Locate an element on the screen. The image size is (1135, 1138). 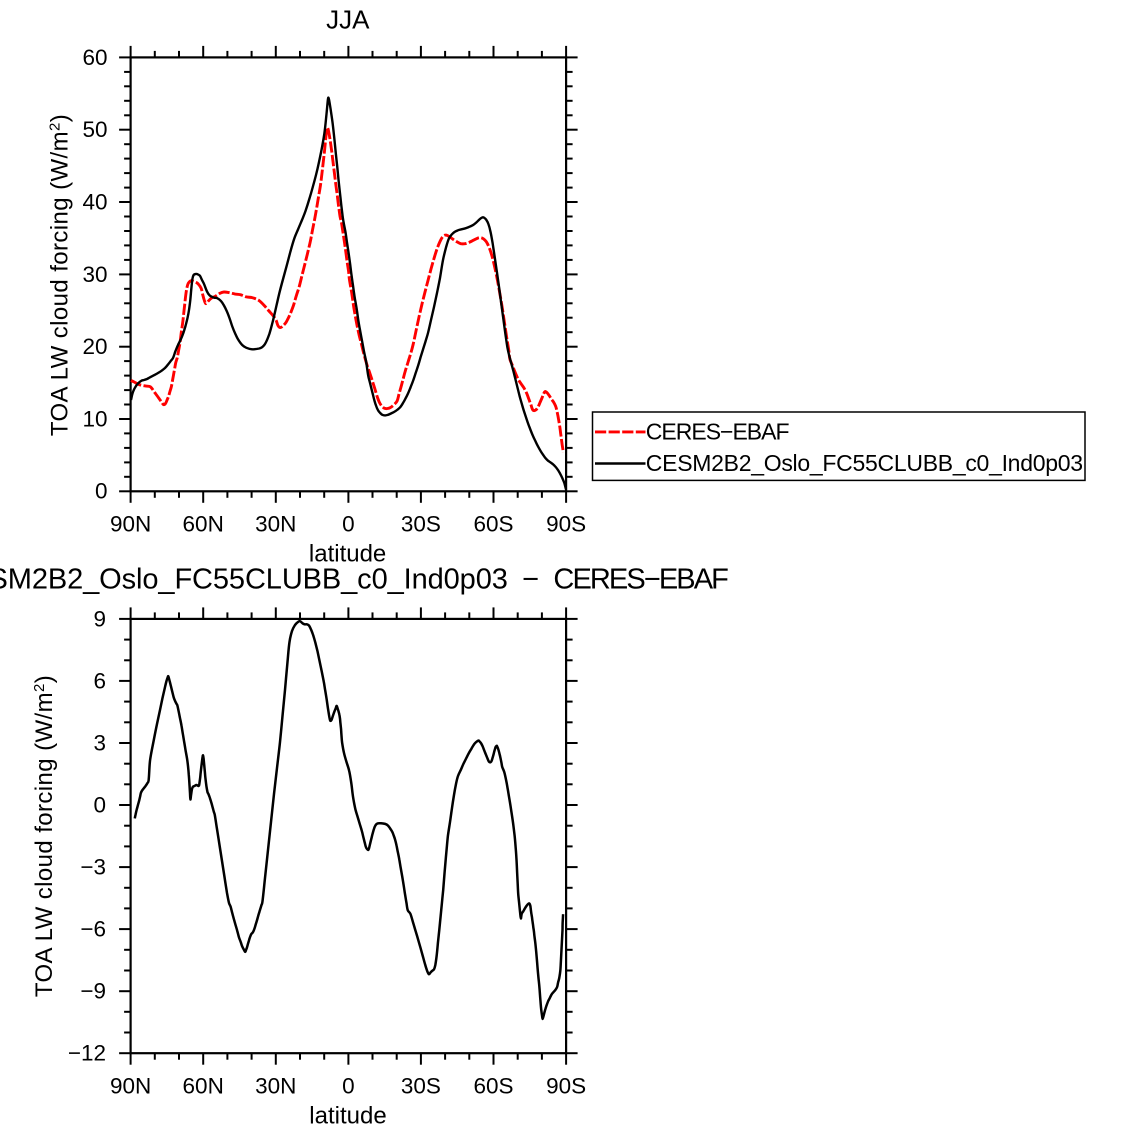
svg-text: −12 is located at coordinates (87, 1053).